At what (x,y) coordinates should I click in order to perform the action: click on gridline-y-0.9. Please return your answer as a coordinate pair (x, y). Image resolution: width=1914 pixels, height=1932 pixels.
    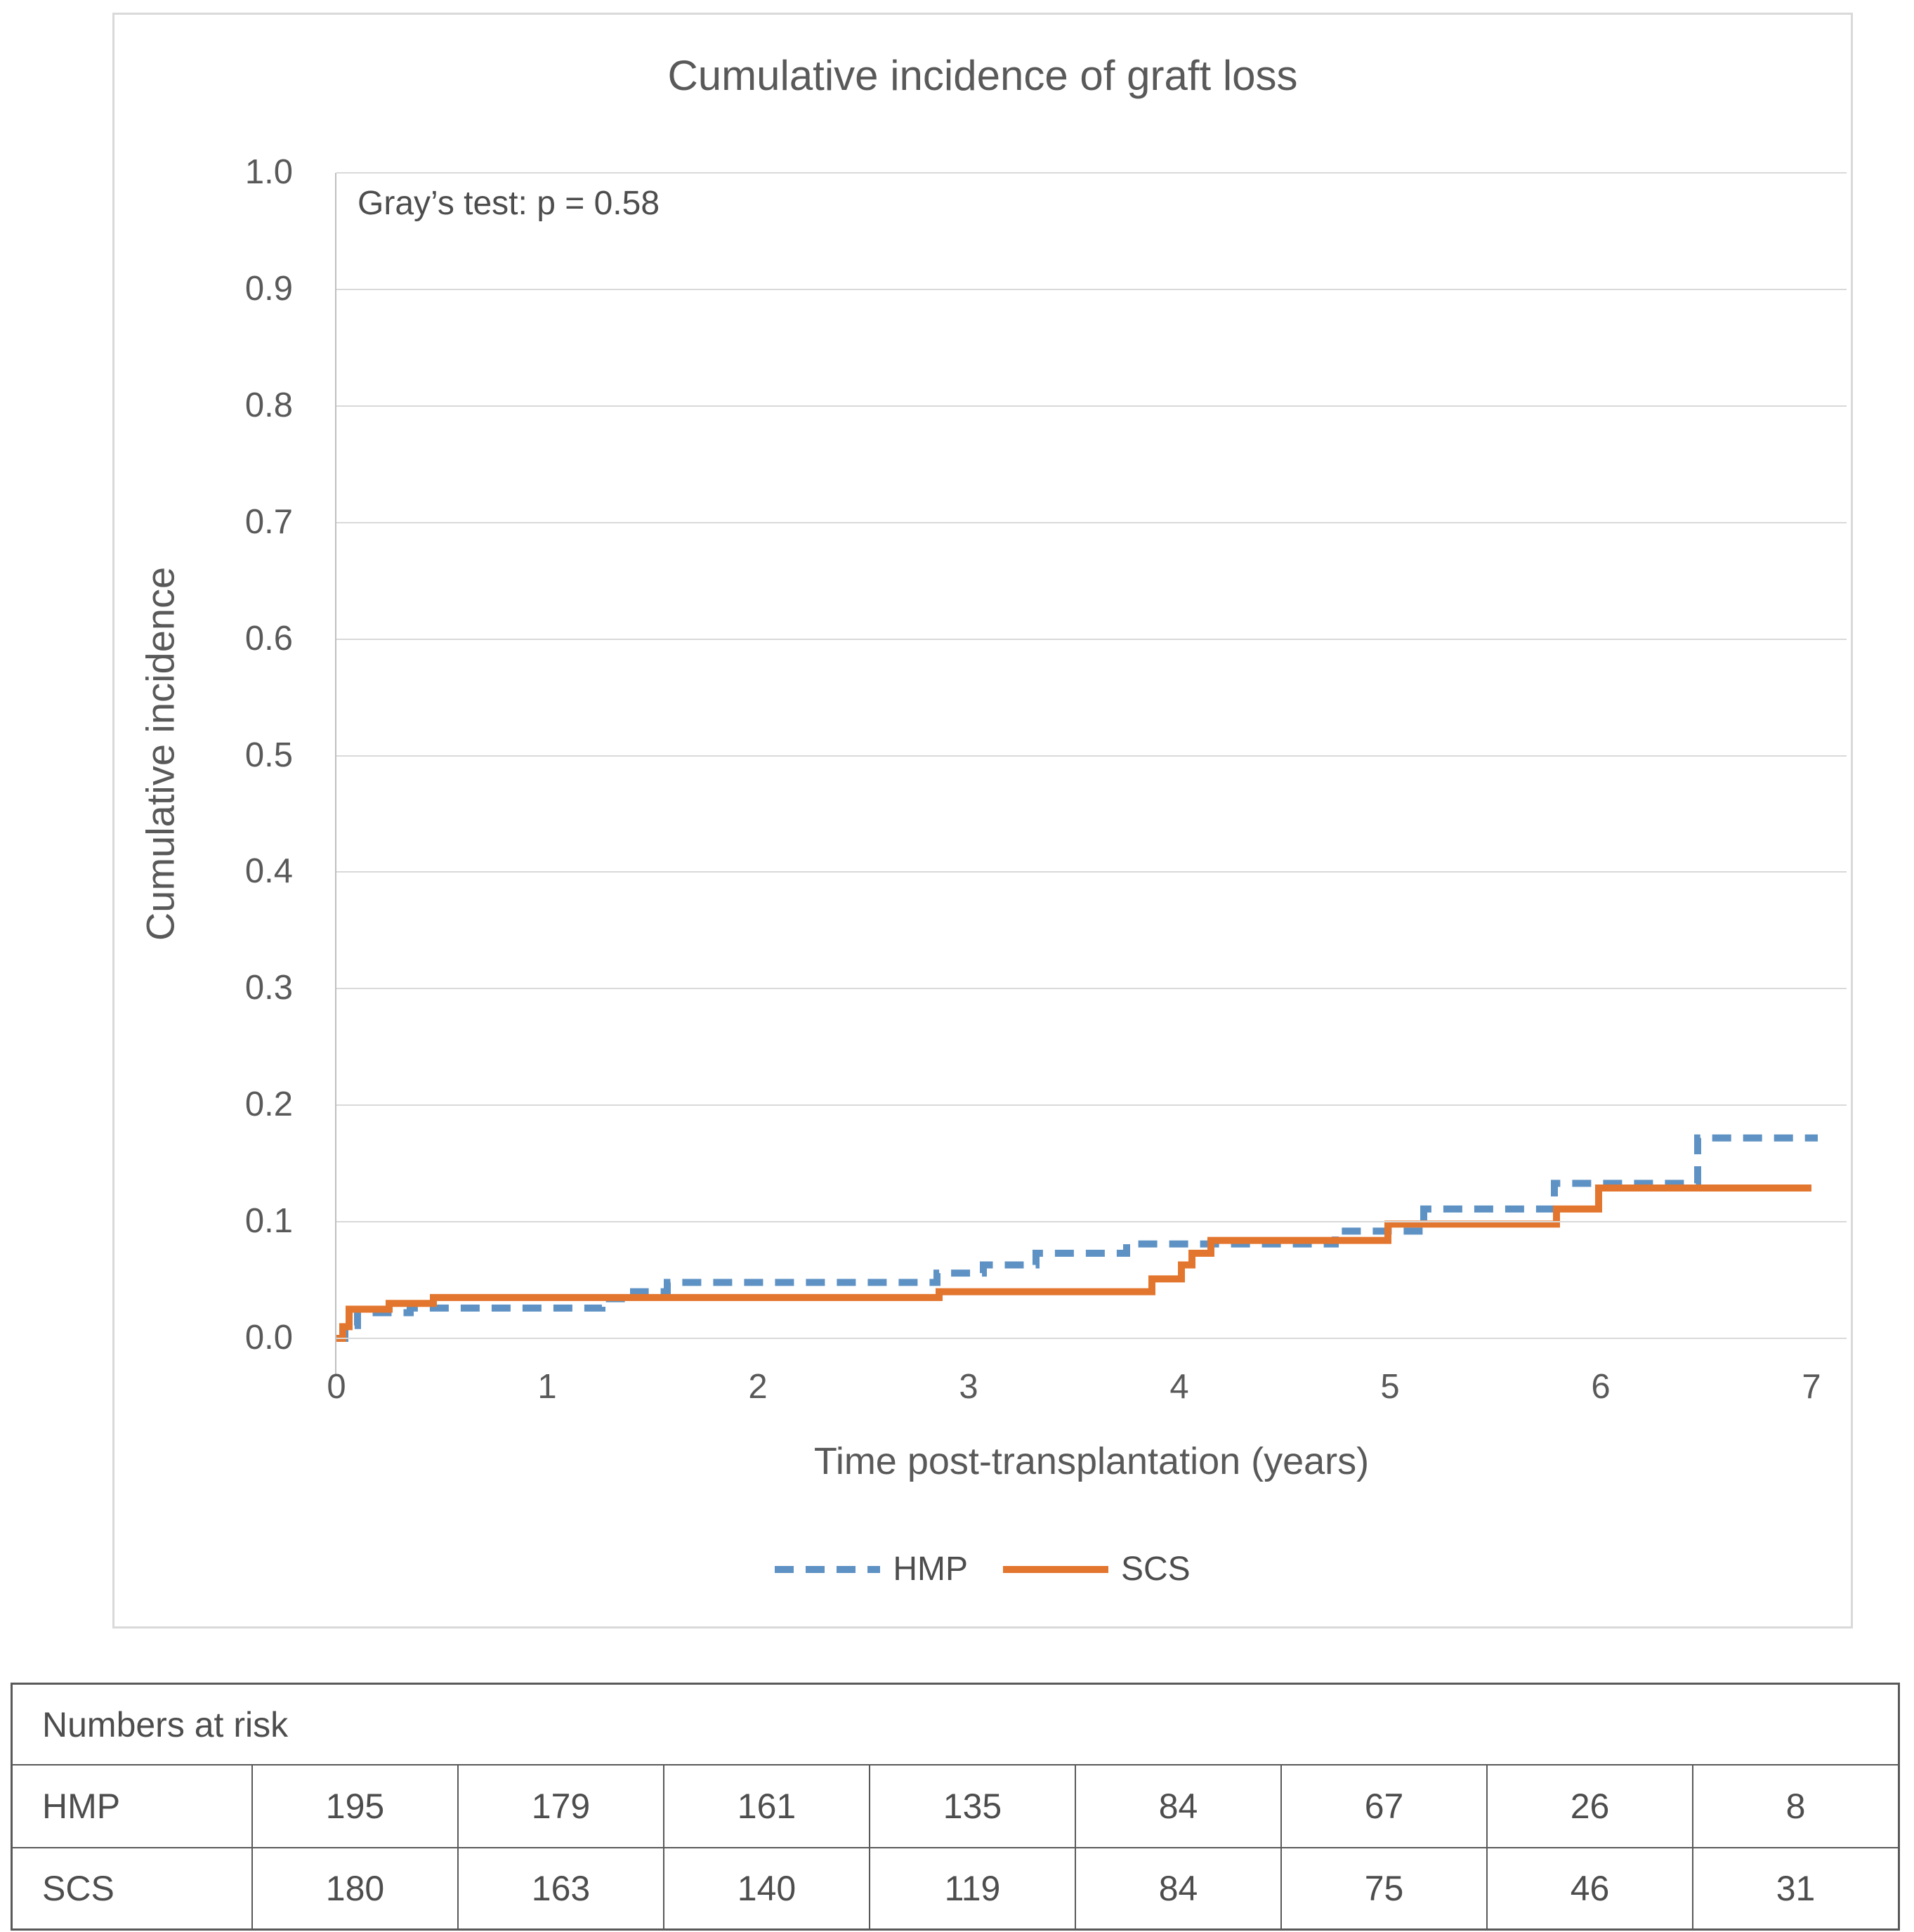
    Looking at the image, I should click on (1091, 289).